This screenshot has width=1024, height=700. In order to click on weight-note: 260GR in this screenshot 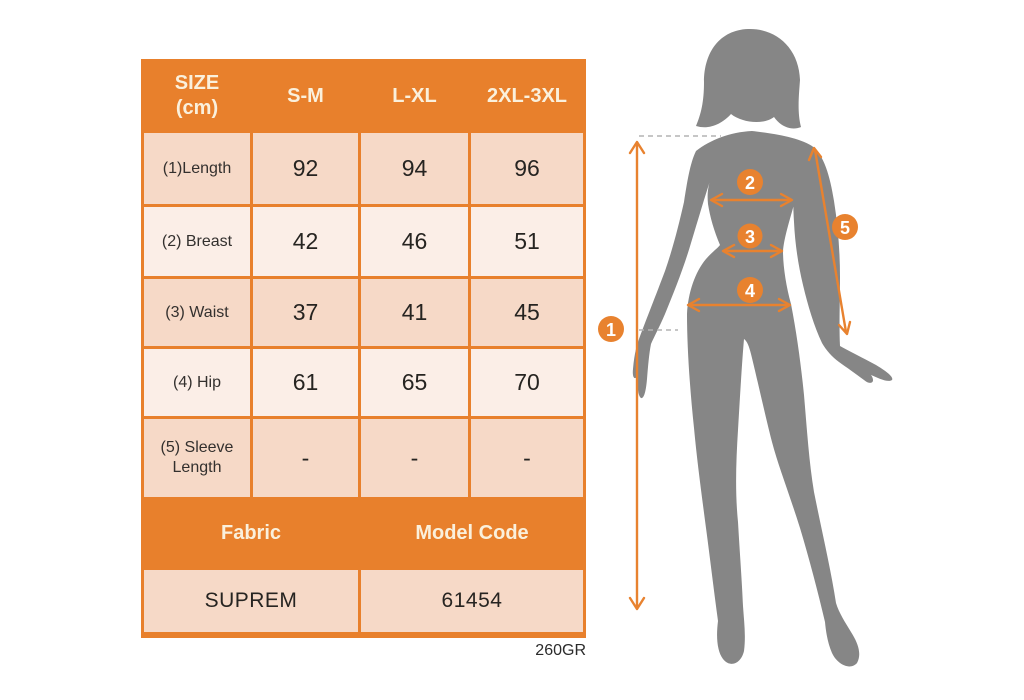, I will do `click(560, 650)`.